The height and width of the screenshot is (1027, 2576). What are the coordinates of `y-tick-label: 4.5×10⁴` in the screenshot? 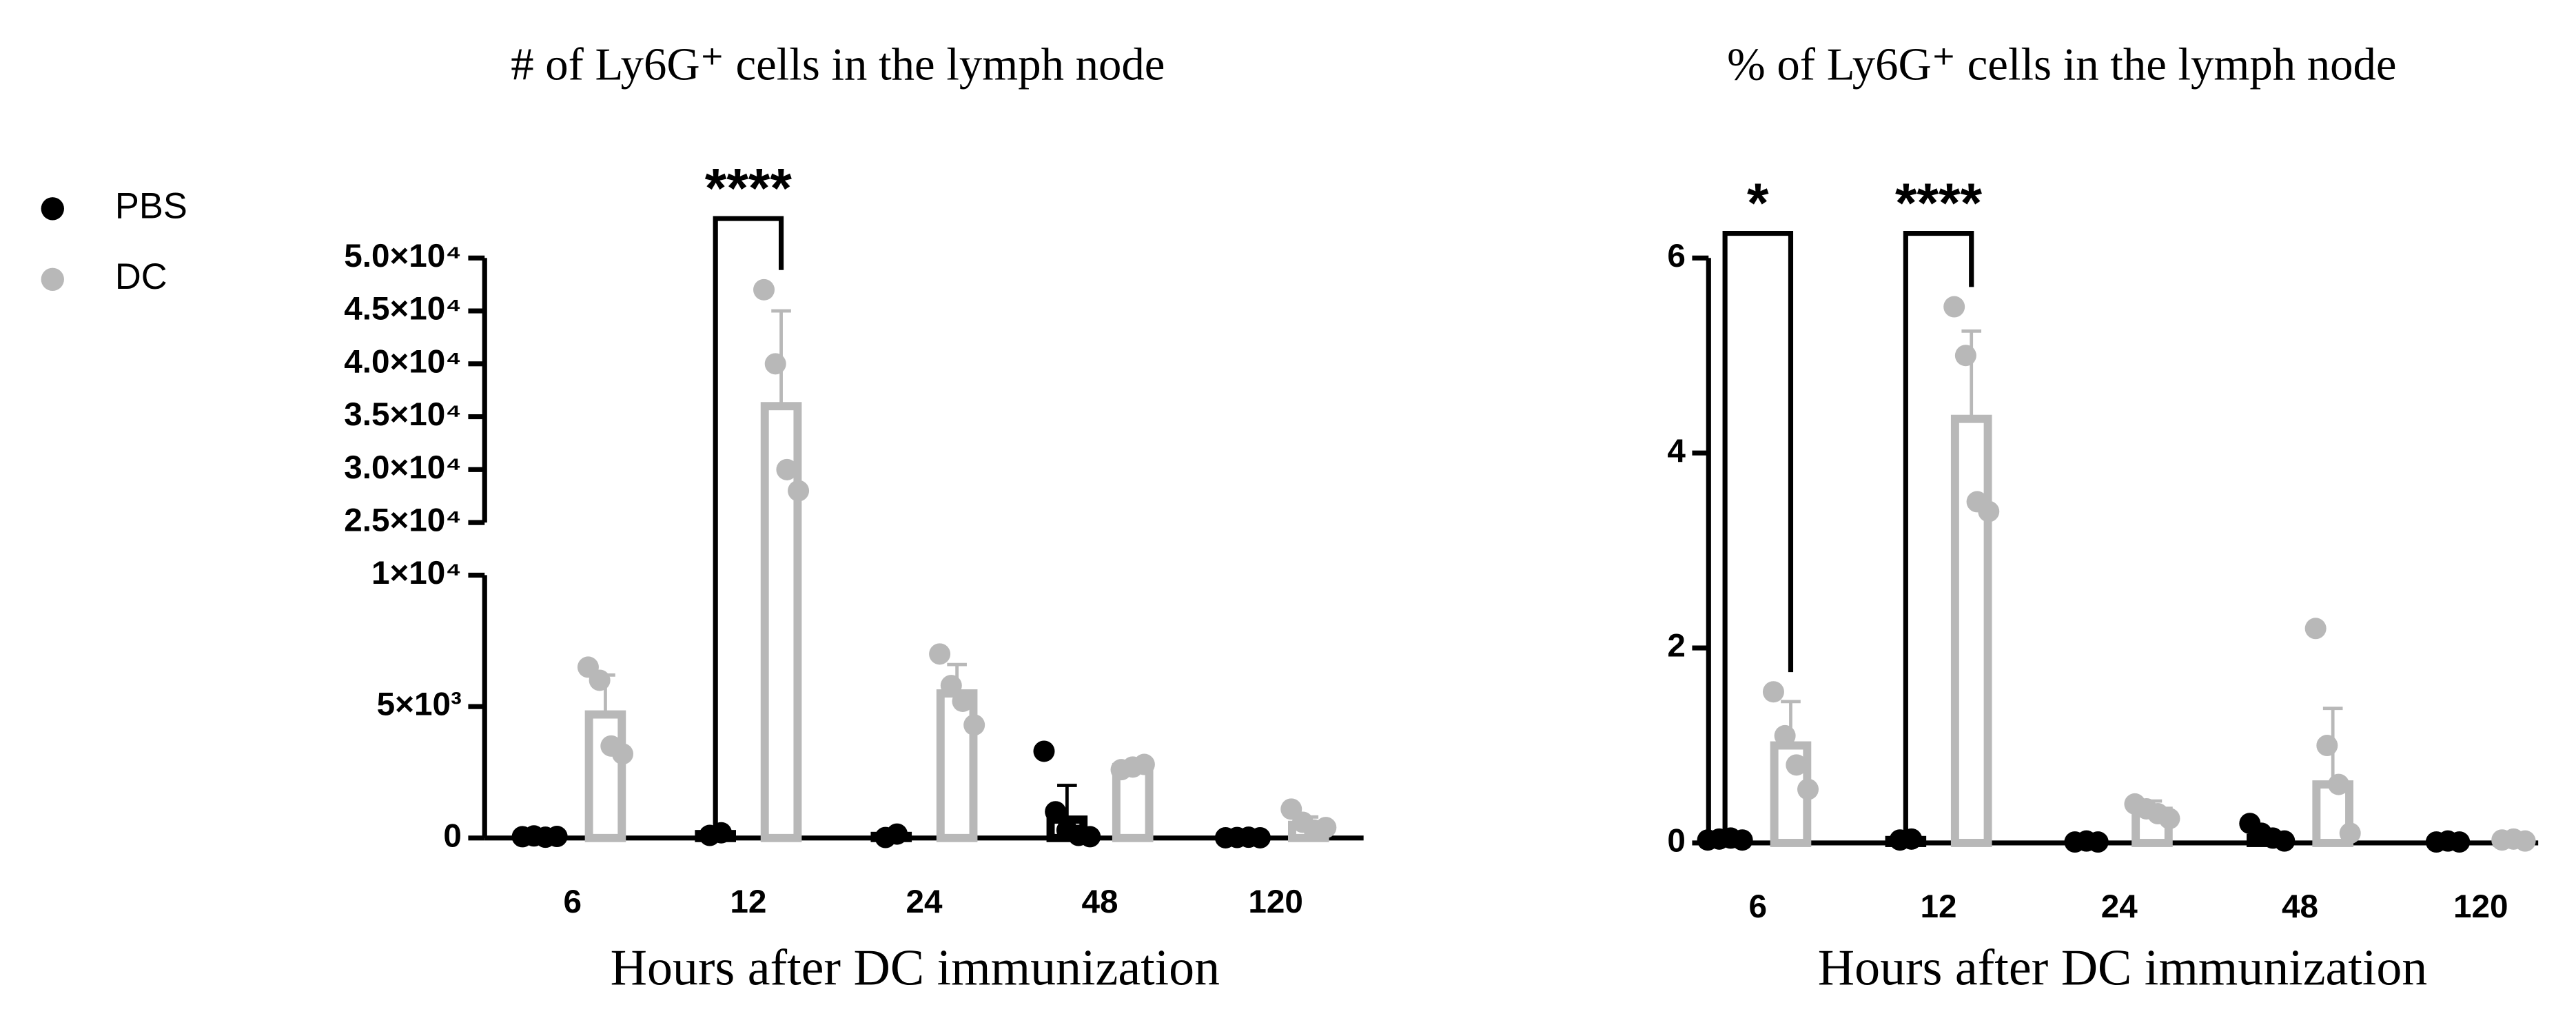 It's located at (403, 309).